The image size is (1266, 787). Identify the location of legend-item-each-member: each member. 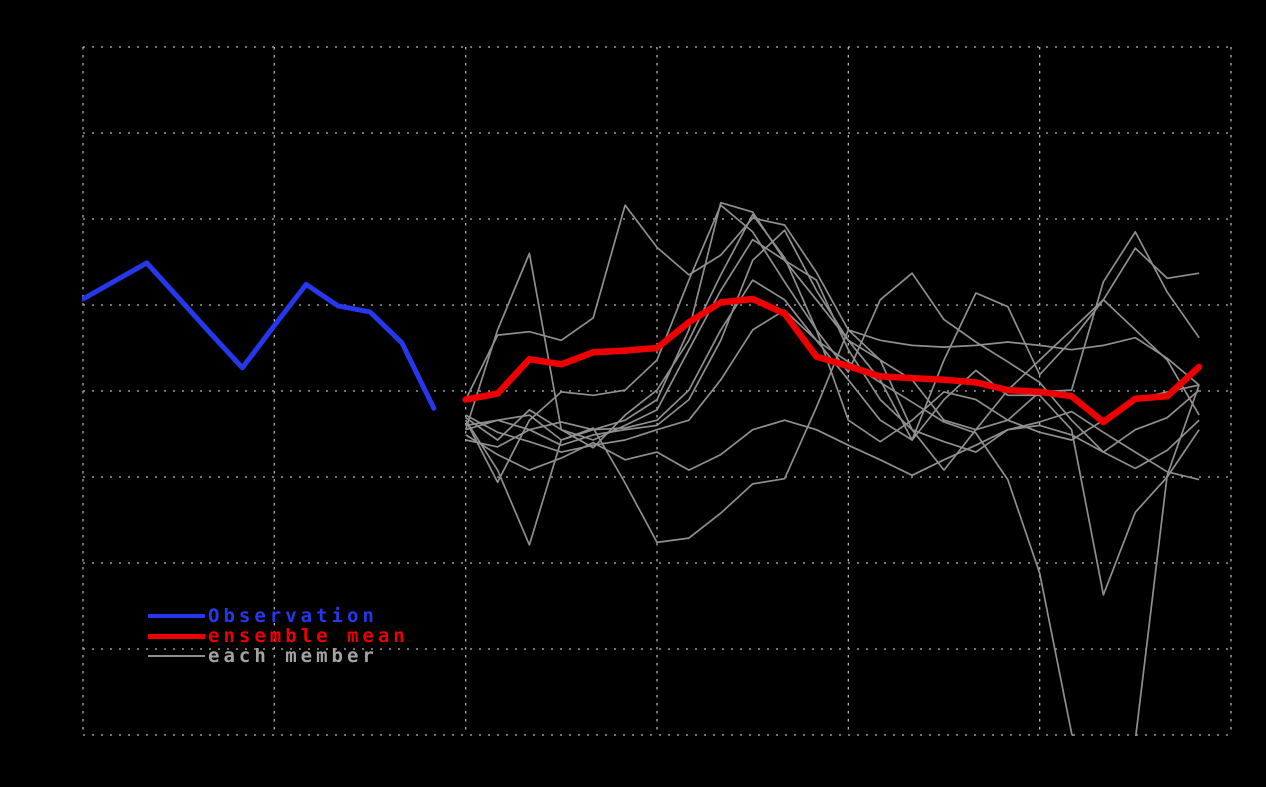
(278, 656).